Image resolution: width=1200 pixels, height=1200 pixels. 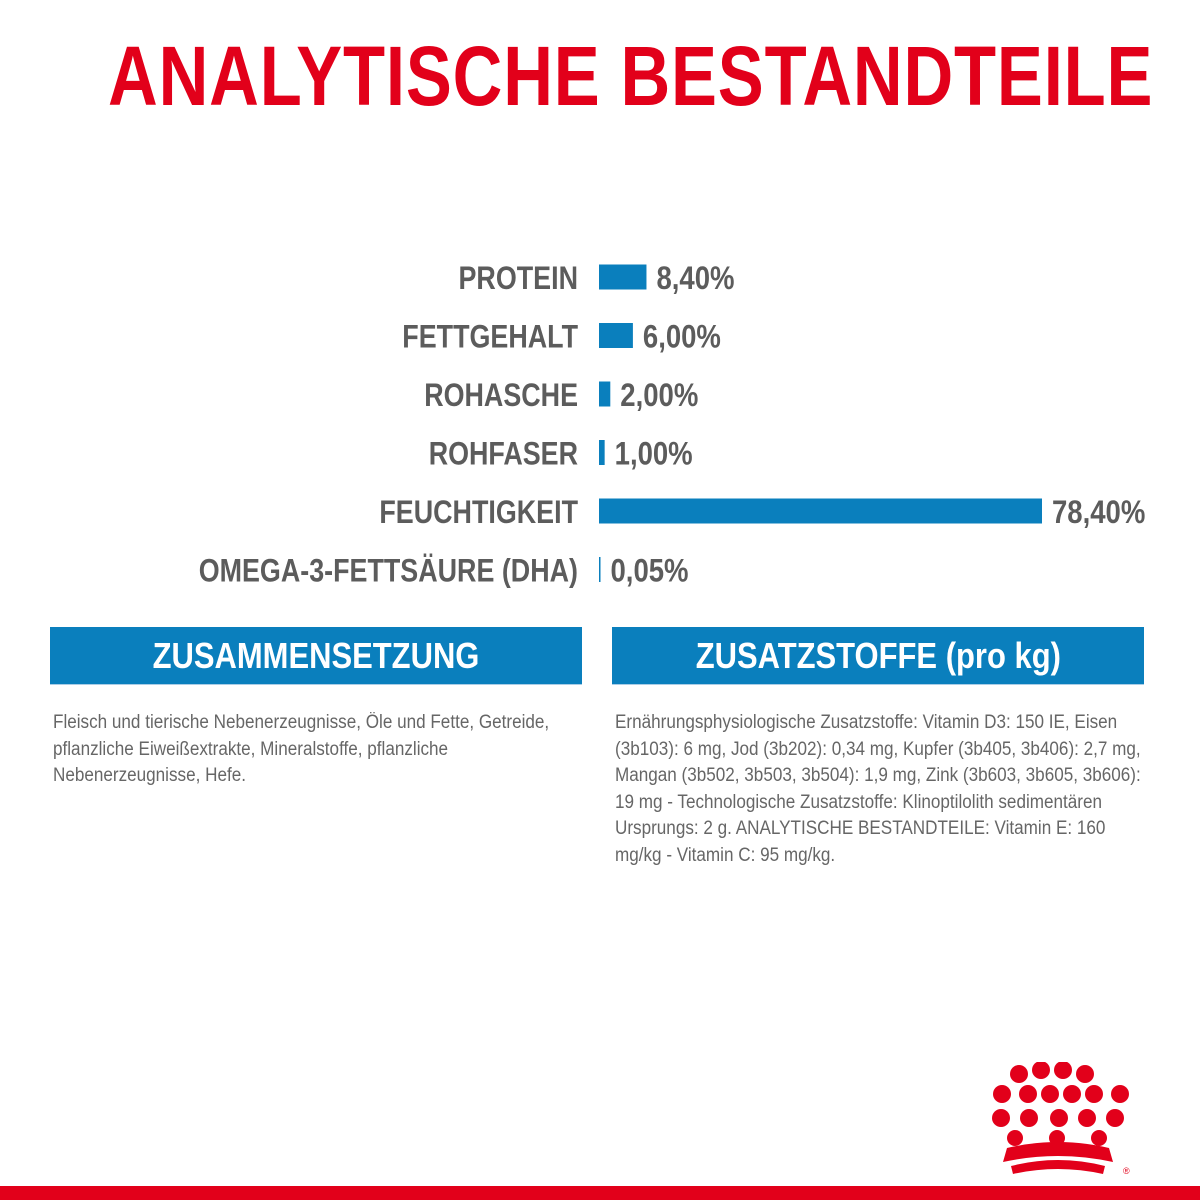 What do you see at coordinates (682, 337) in the screenshot?
I see `value-label: 6,00%` at bounding box center [682, 337].